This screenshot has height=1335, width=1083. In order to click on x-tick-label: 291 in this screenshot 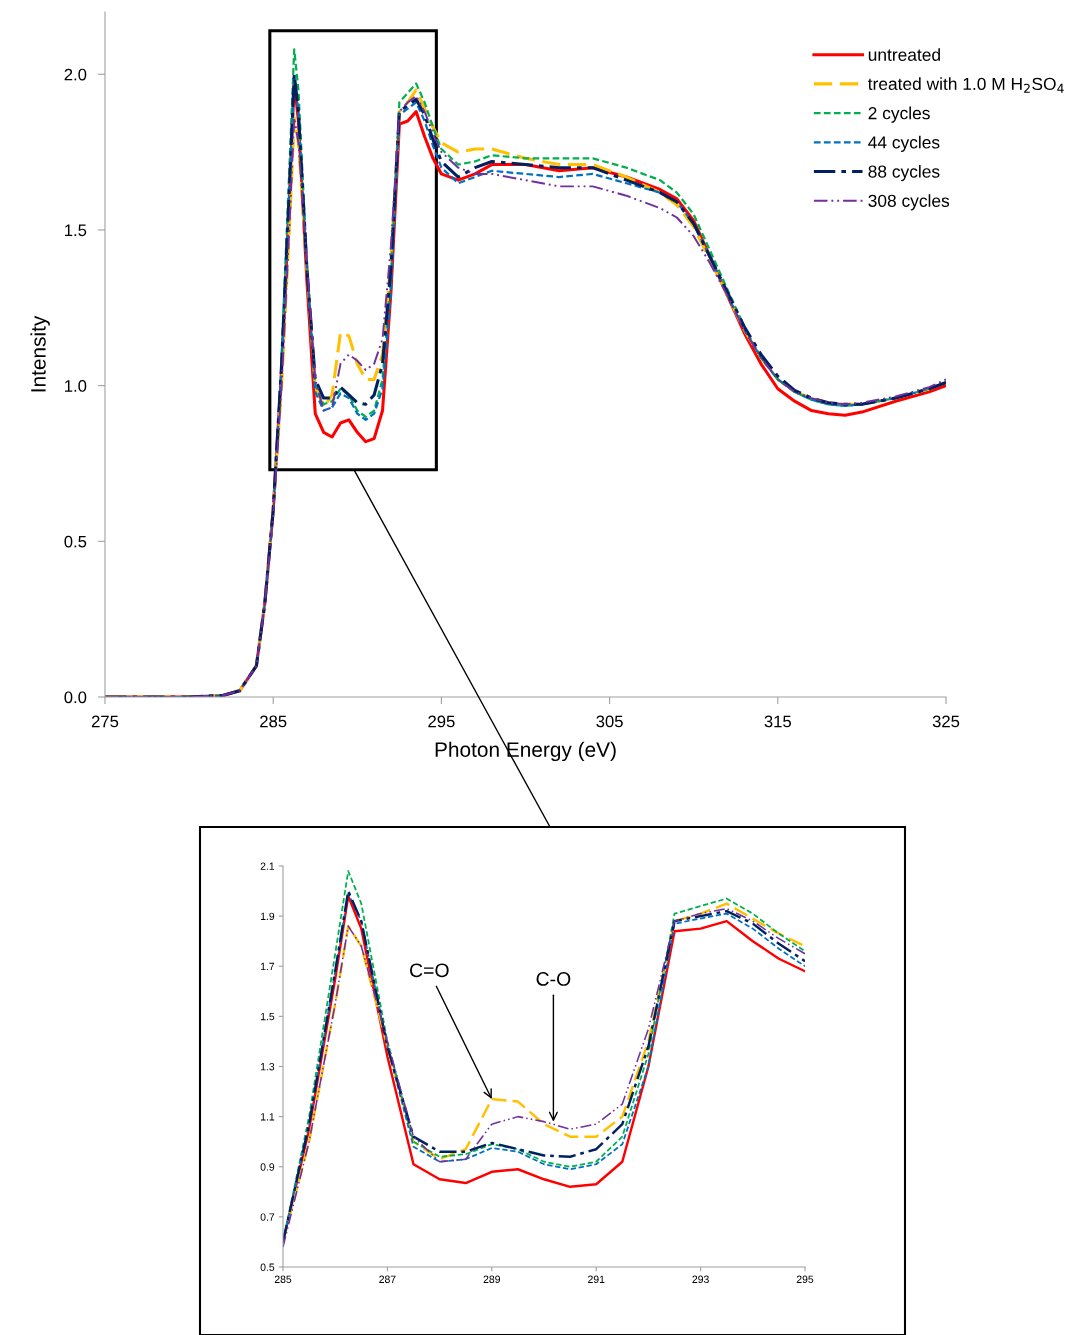, I will do `click(596, 1279)`.